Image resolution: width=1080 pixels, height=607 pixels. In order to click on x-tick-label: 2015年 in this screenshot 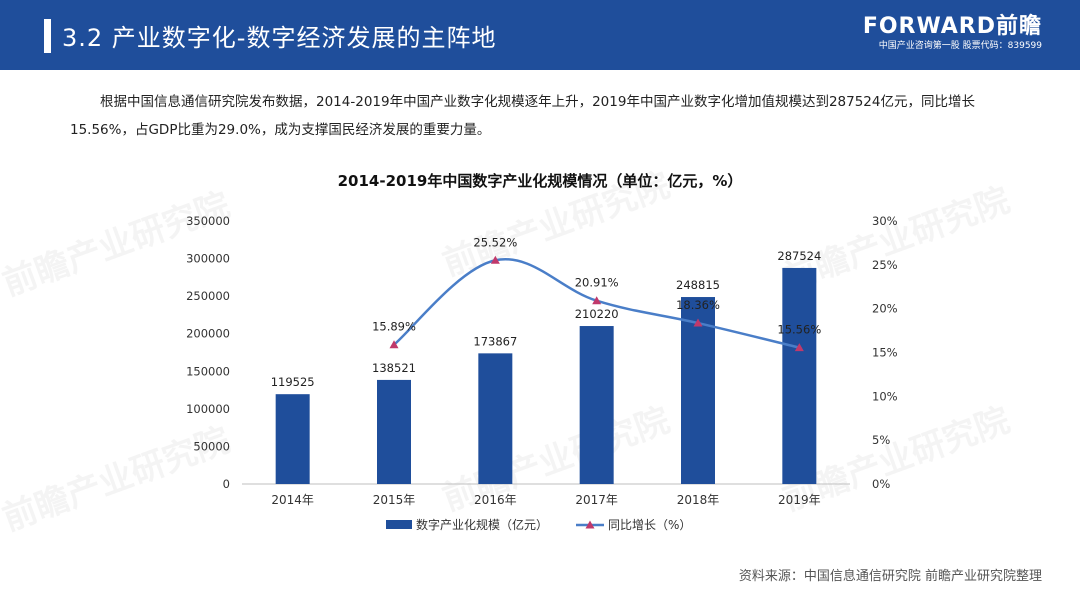, I will do `click(394, 500)`.